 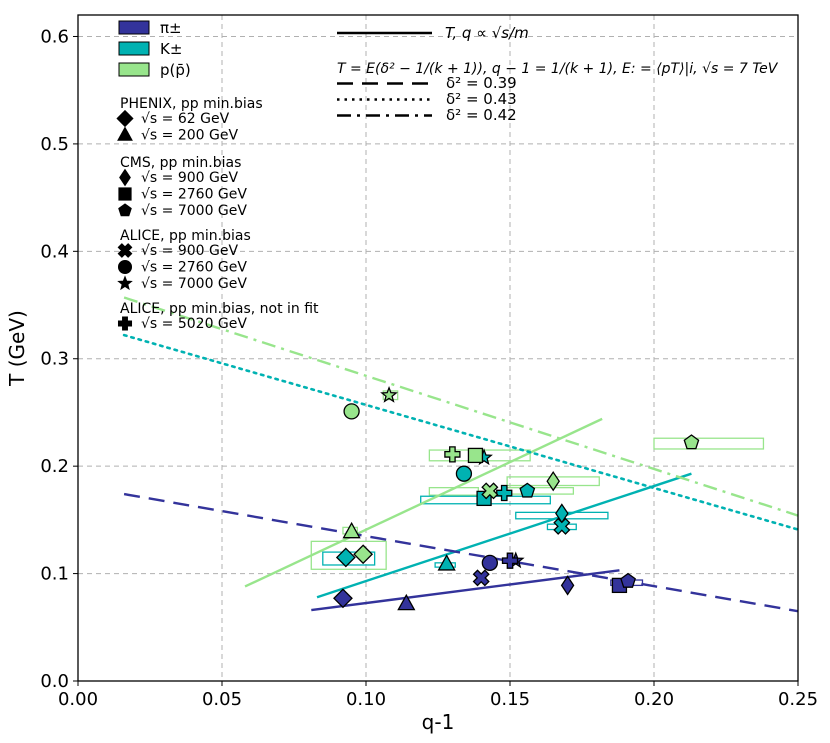 I want to click on point-proton-x, so click(x=490, y=491).